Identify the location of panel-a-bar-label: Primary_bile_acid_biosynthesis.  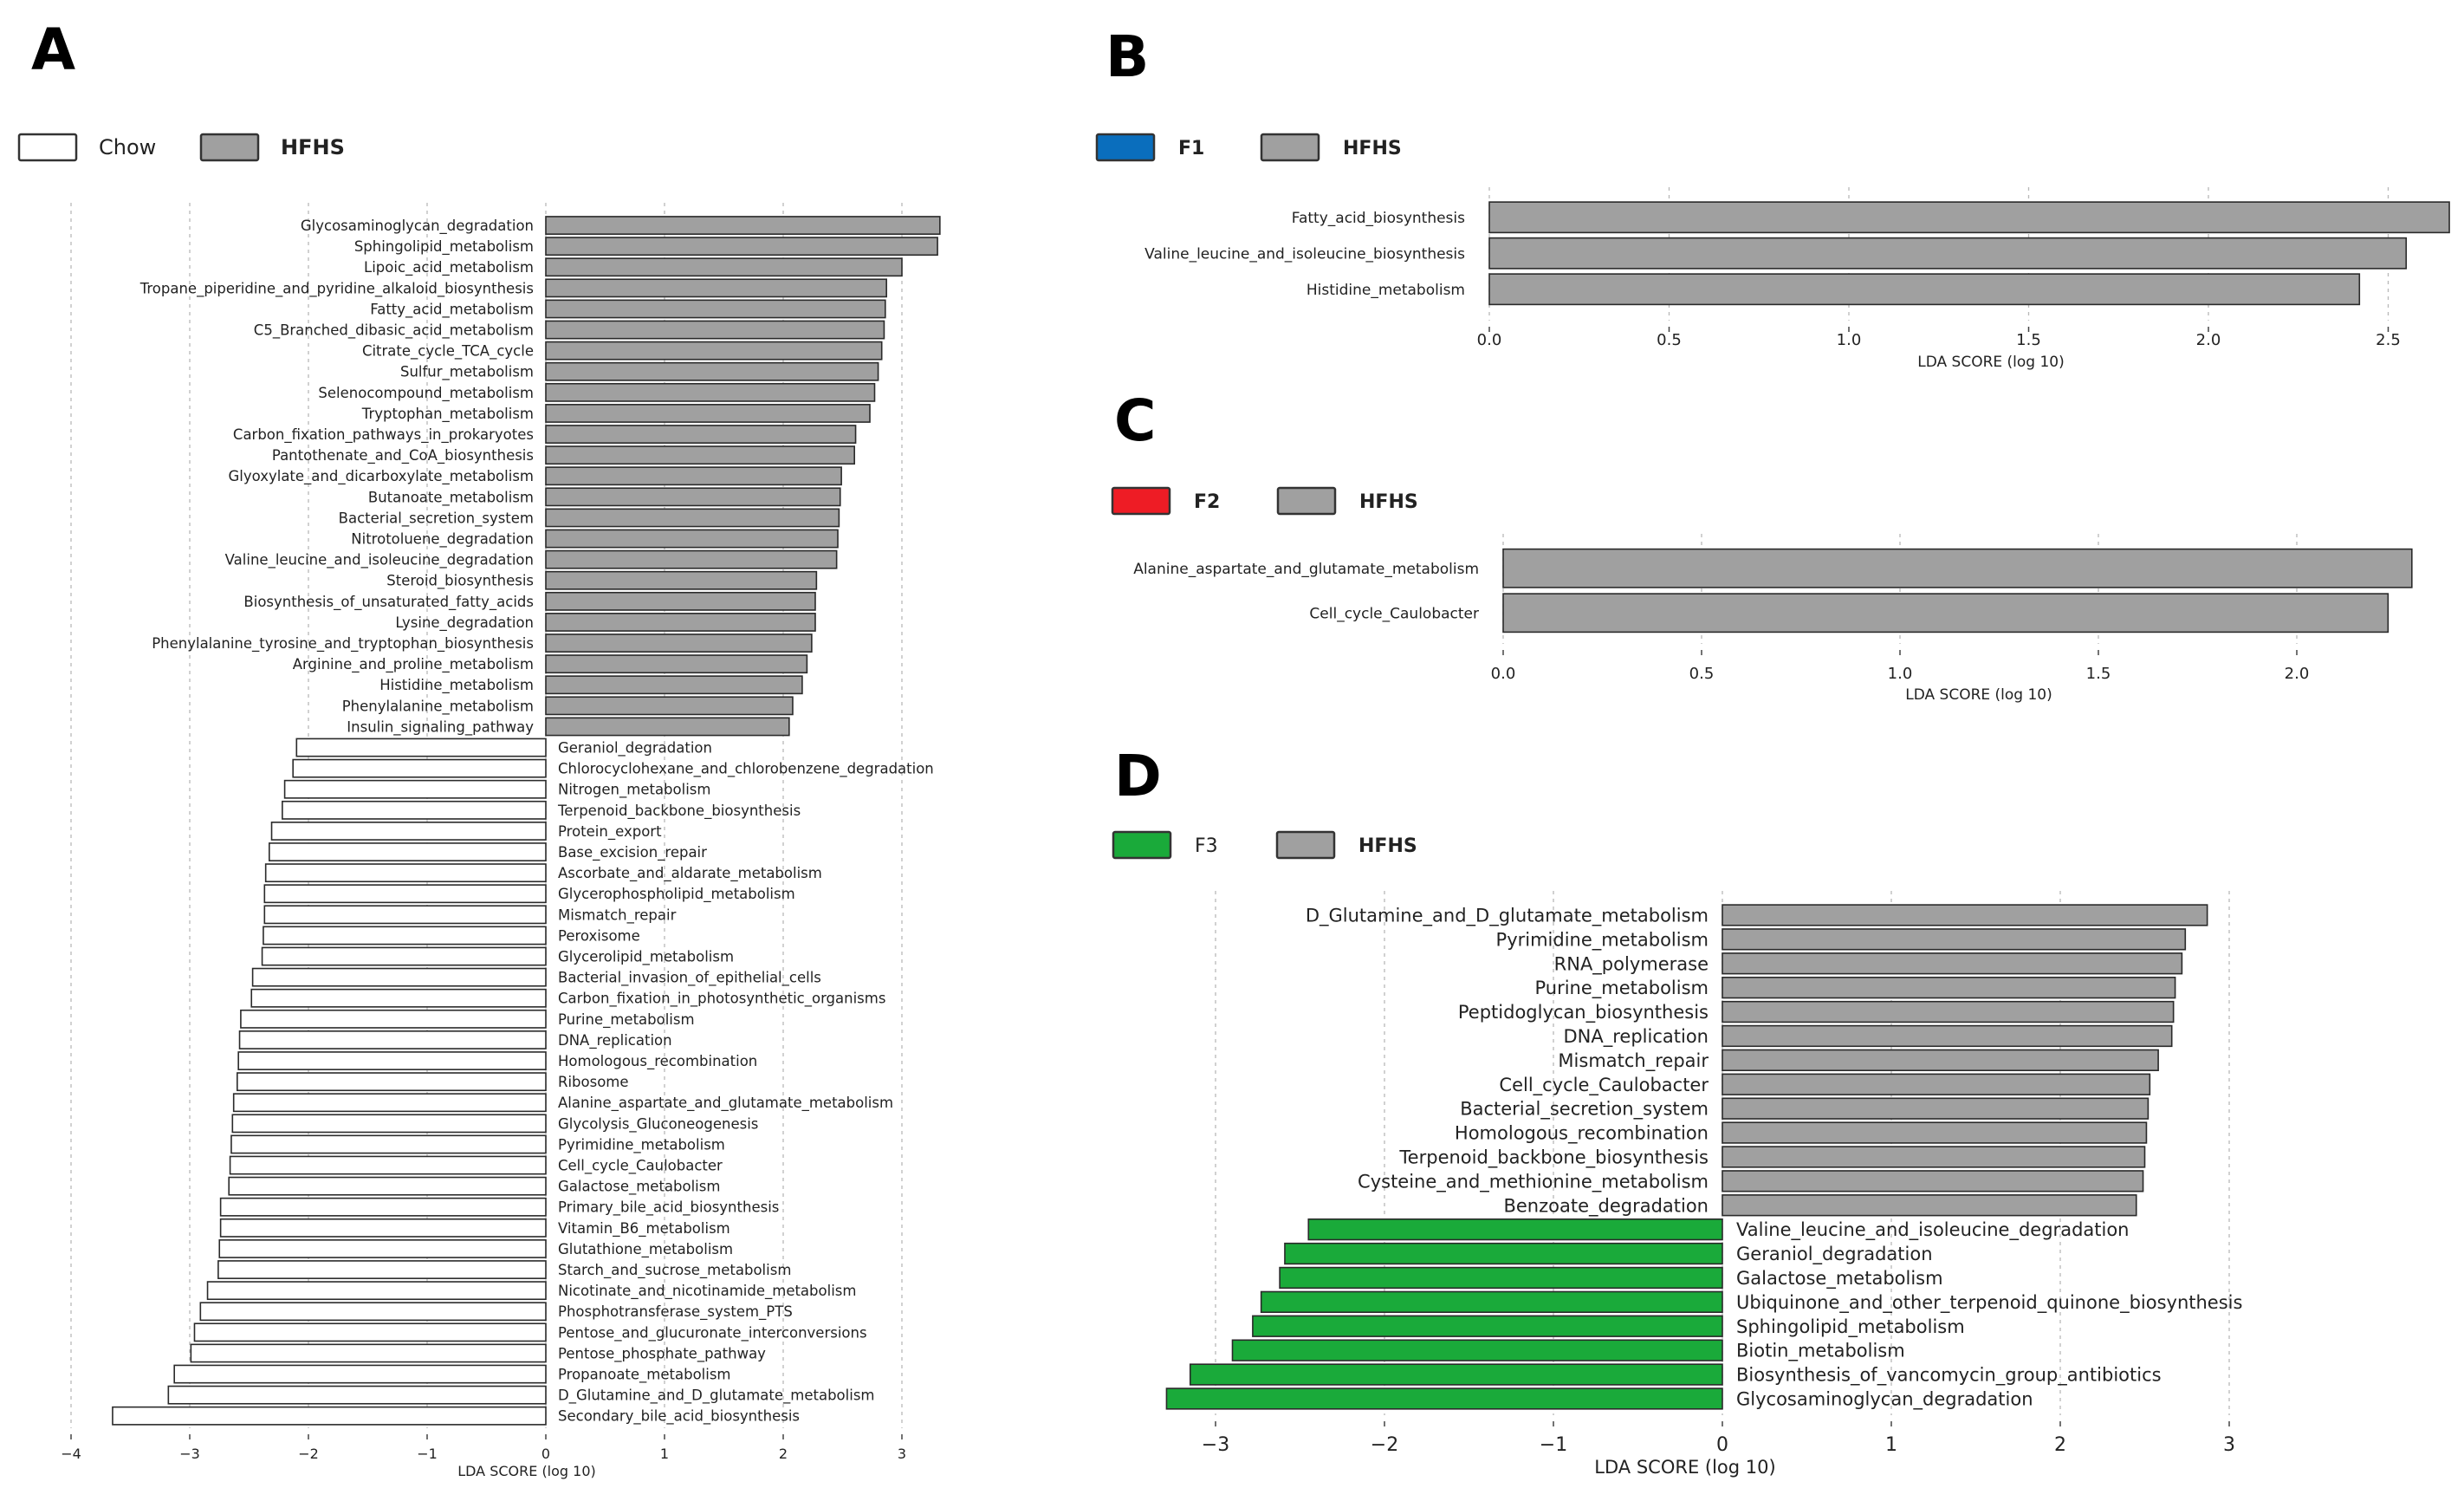
(668, 1208).